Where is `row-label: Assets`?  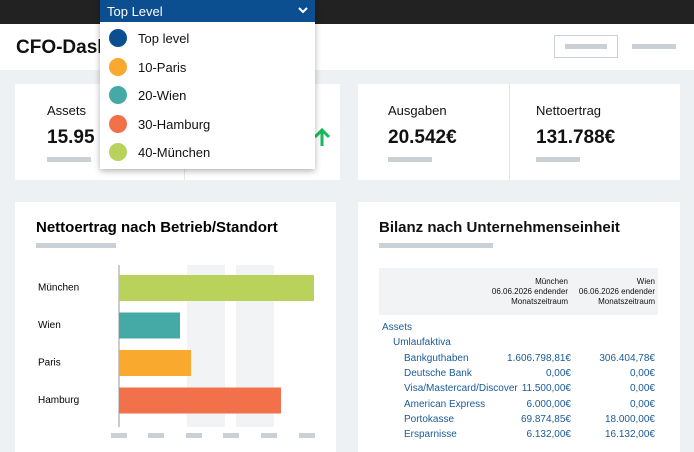
row-label: Assets is located at coordinates (397, 327).